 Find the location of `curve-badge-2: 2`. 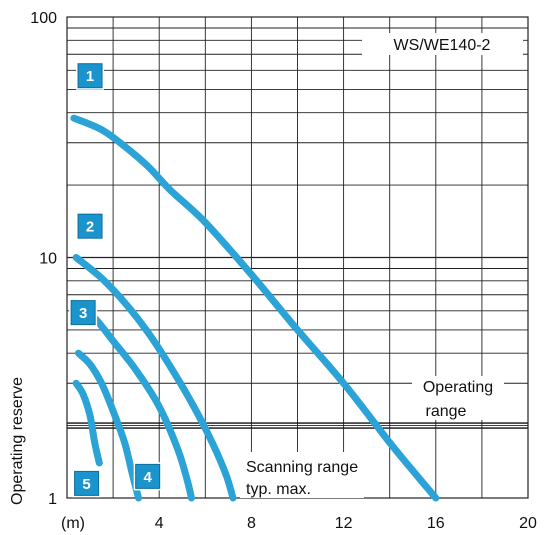

curve-badge-2: 2 is located at coordinates (90, 226).